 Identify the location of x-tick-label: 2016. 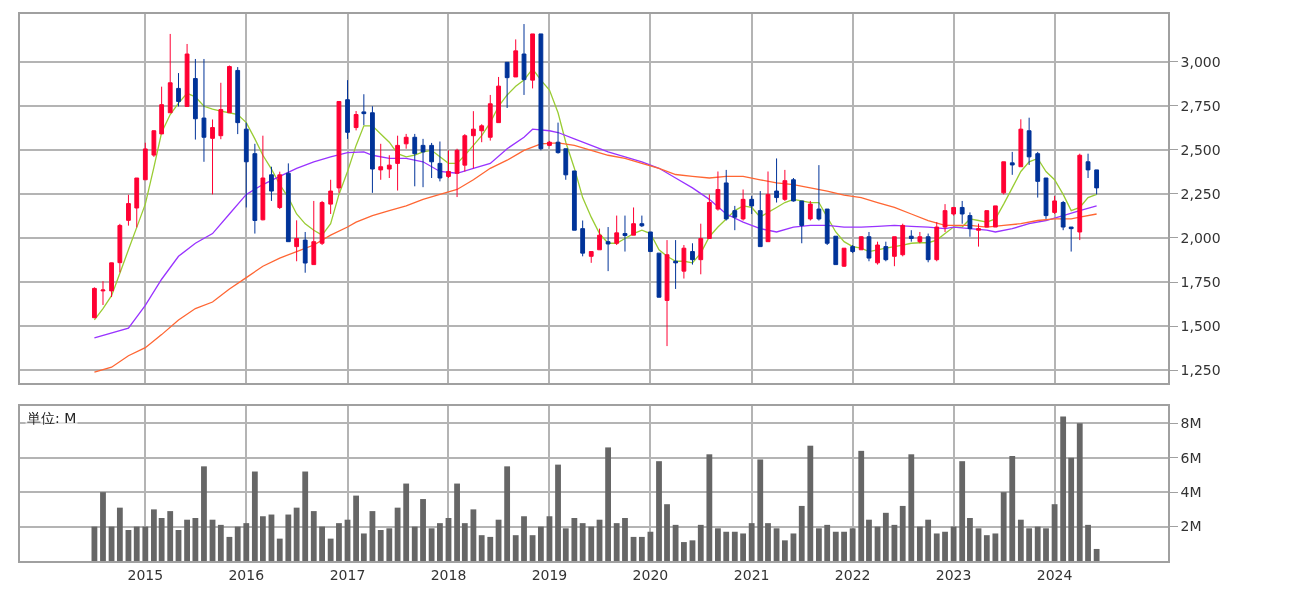
(246, 574).